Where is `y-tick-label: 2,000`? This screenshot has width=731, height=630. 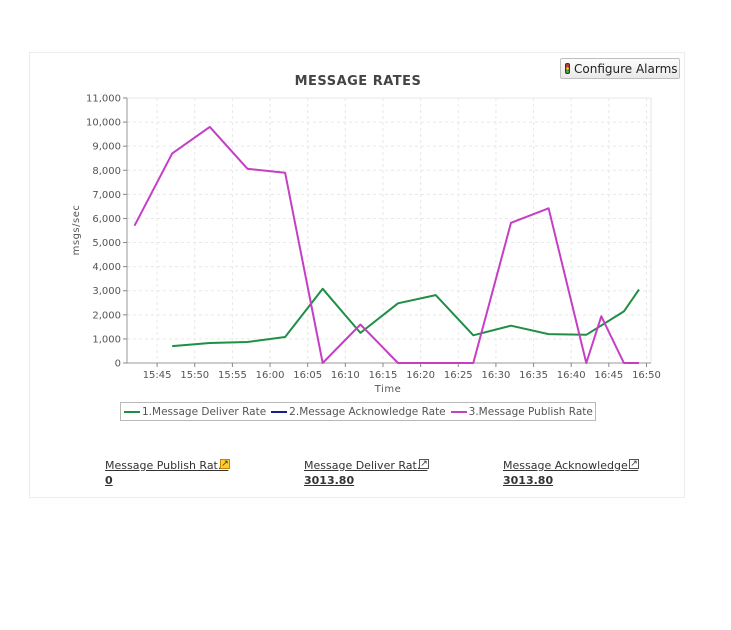 y-tick-label: 2,000 is located at coordinates (106, 315).